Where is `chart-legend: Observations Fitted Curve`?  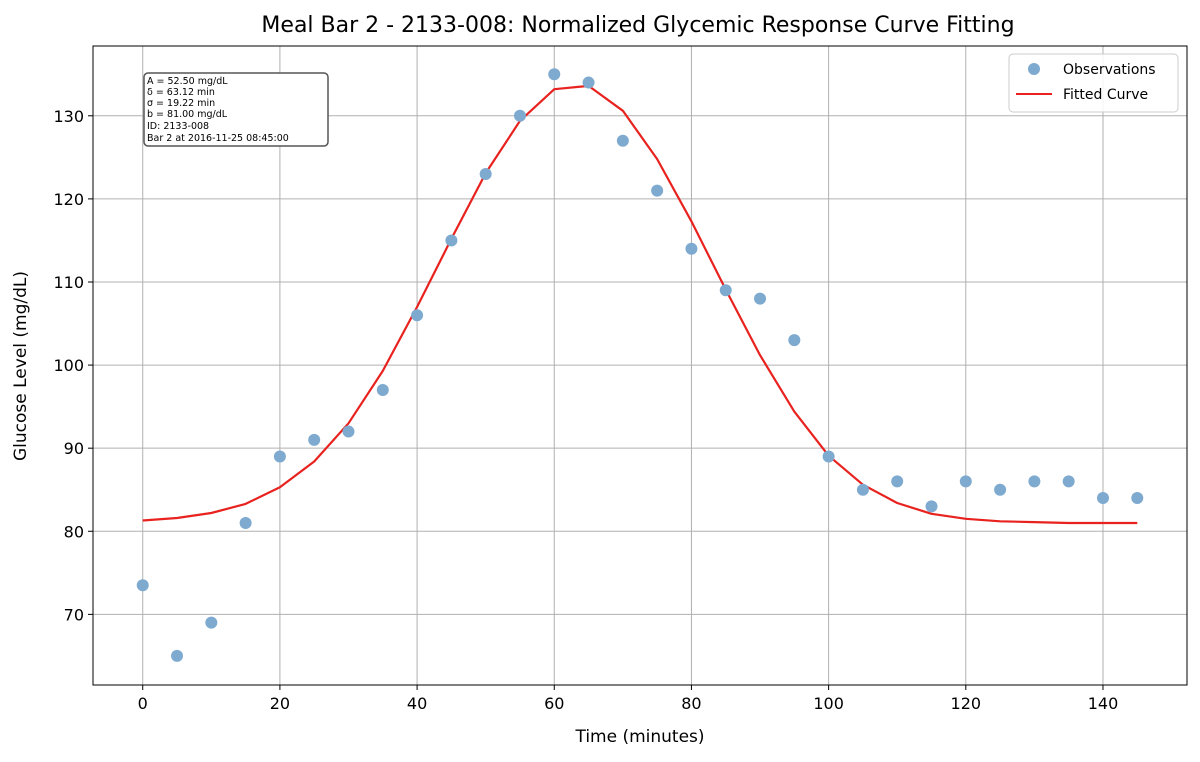 chart-legend: Observations Fitted Curve is located at coordinates (1093, 83).